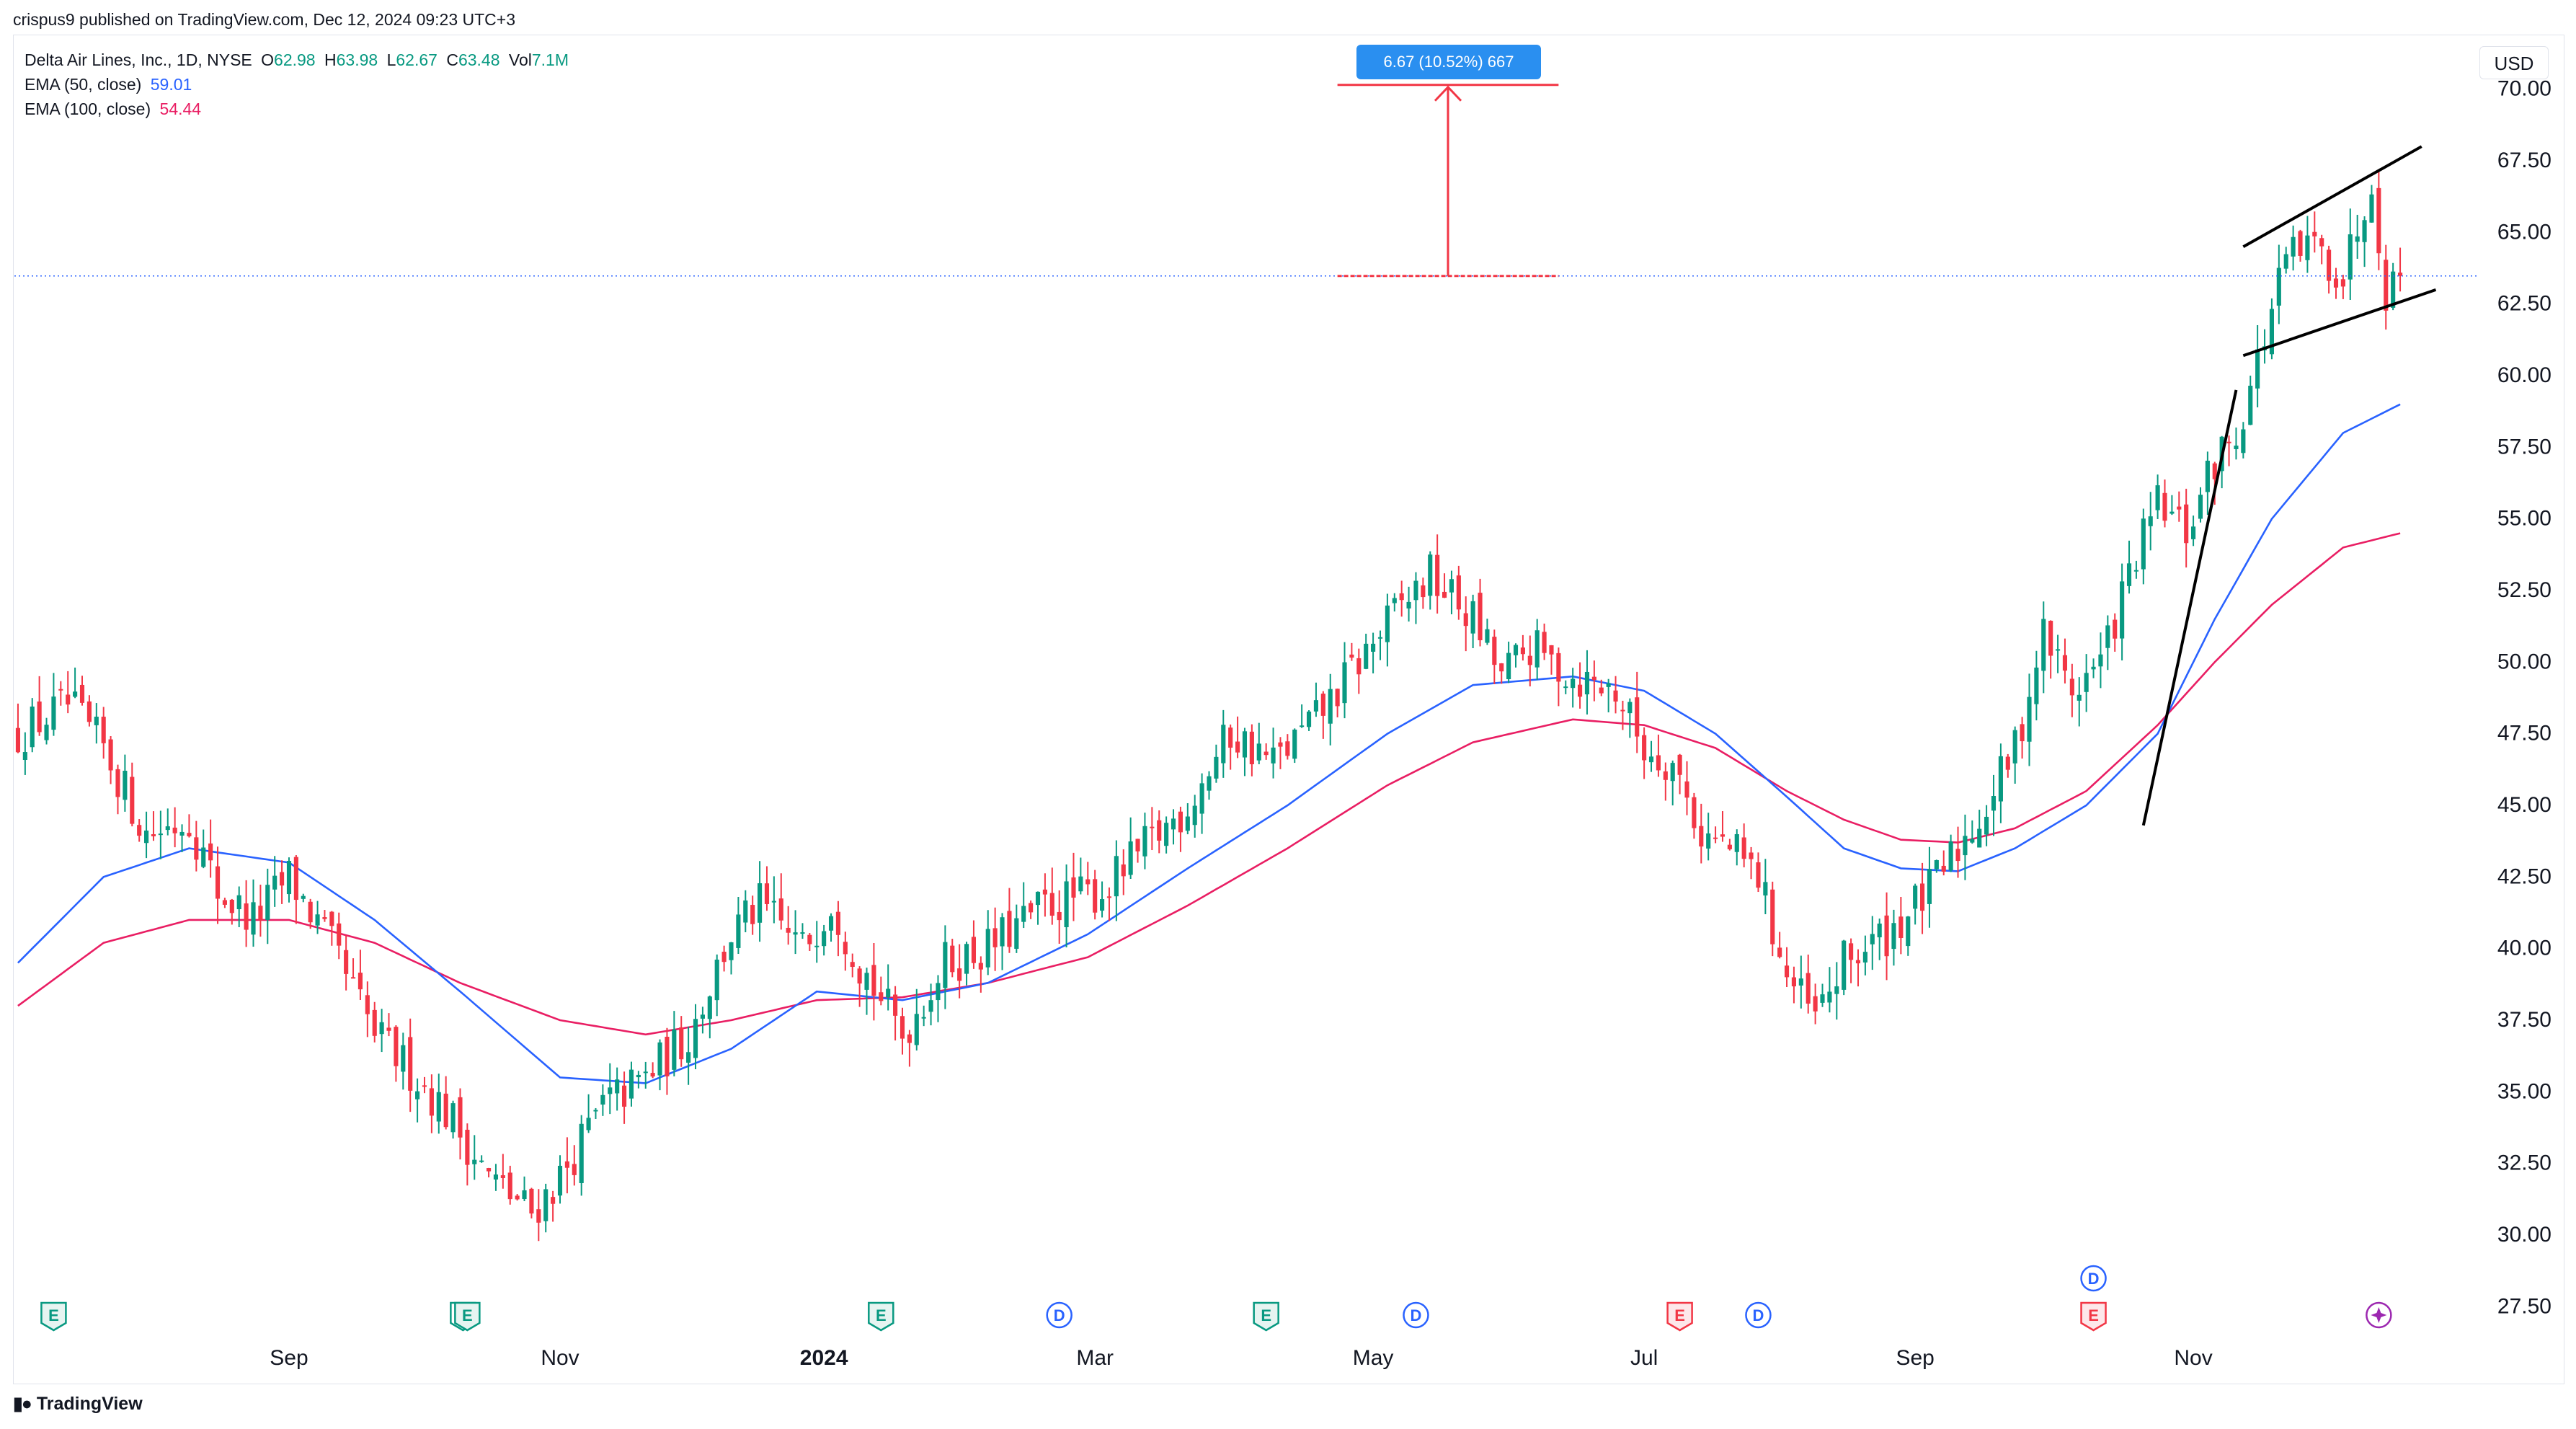  I want to click on dividend-icon: D, so click(2093, 1279).